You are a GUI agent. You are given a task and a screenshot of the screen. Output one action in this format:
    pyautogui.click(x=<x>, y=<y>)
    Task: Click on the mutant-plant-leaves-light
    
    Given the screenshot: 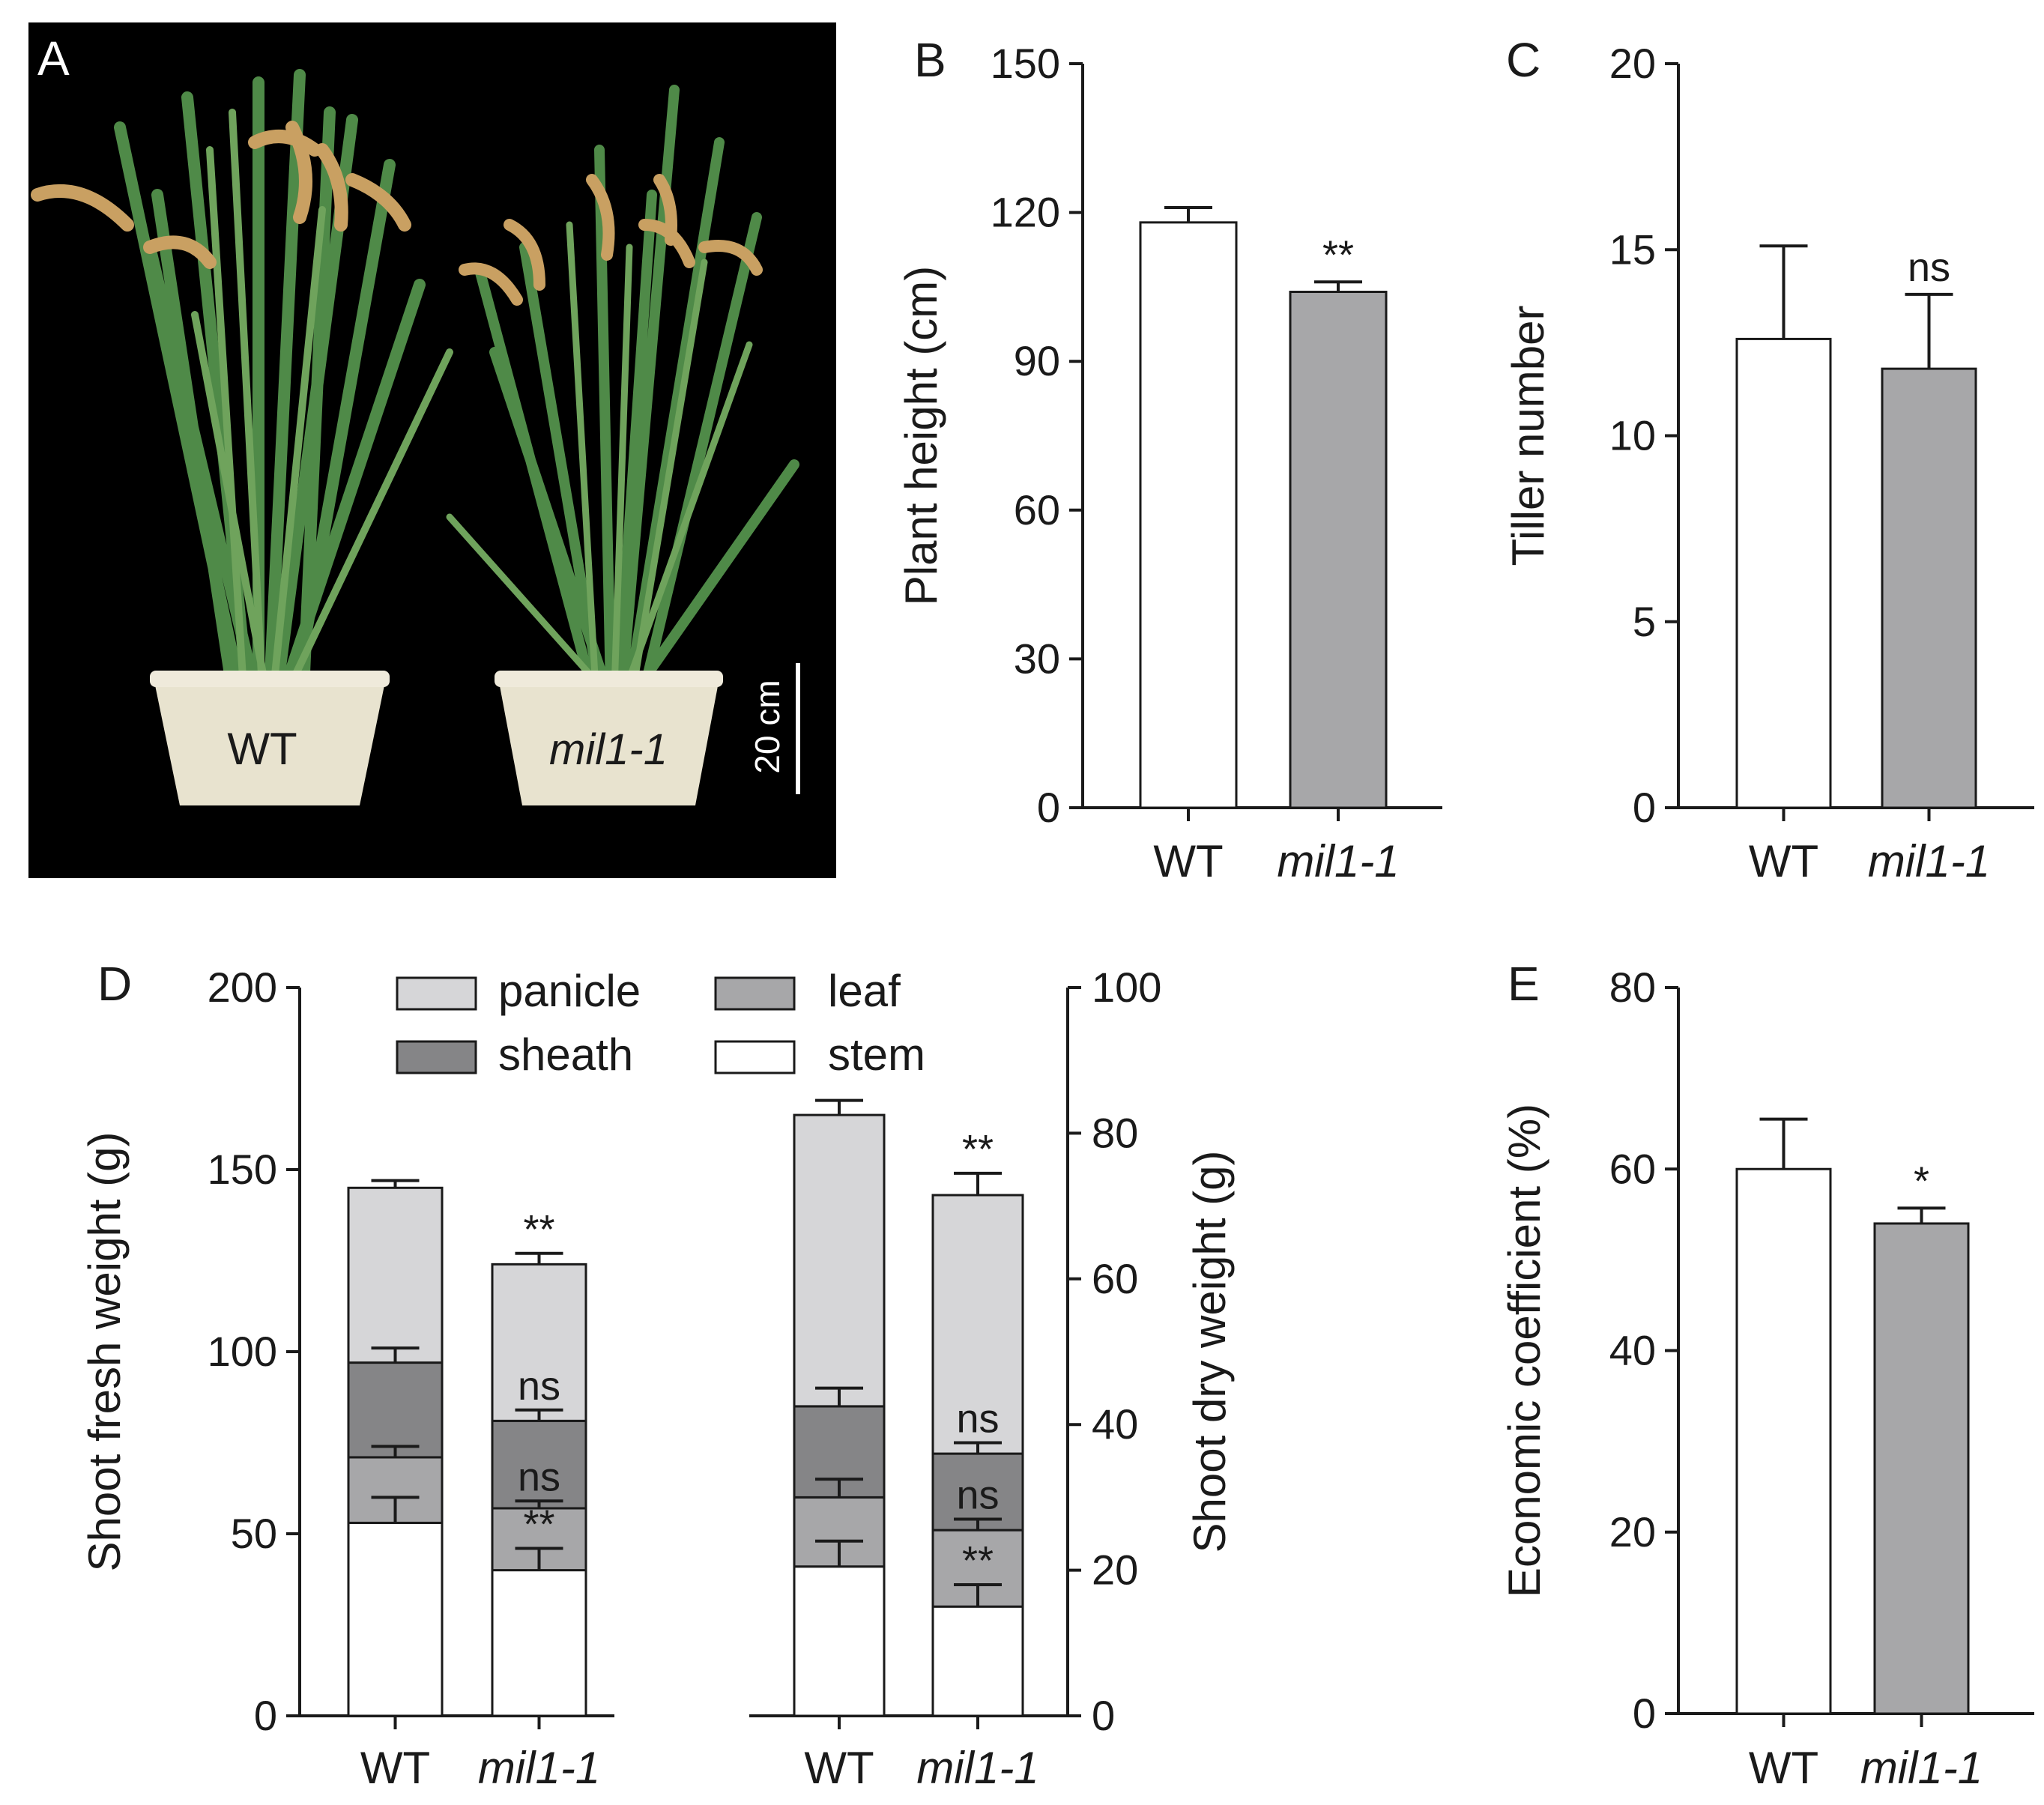 What is the action you would take?
    pyautogui.click(x=599, y=457)
    